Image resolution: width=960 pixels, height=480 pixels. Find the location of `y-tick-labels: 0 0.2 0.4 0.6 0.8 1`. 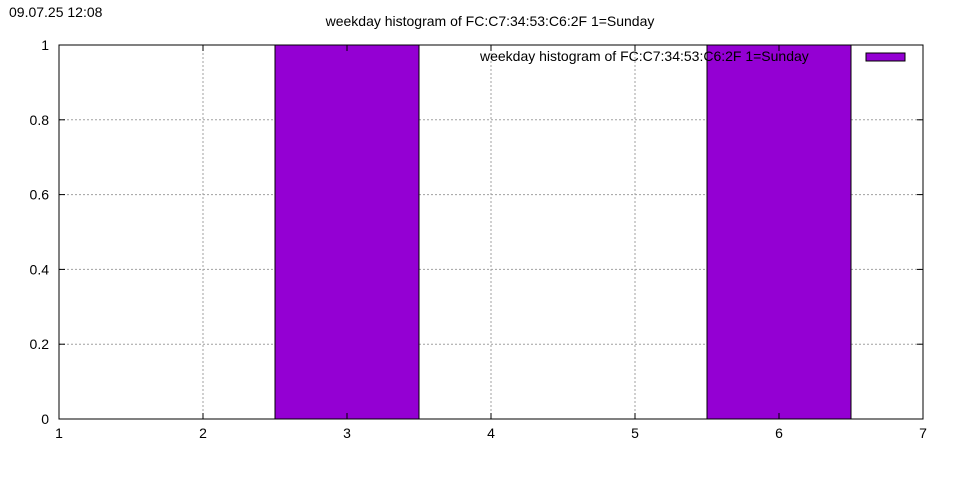

y-tick-labels: 0 0.2 0.4 0.6 0.8 1 is located at coordinates (40, 232).